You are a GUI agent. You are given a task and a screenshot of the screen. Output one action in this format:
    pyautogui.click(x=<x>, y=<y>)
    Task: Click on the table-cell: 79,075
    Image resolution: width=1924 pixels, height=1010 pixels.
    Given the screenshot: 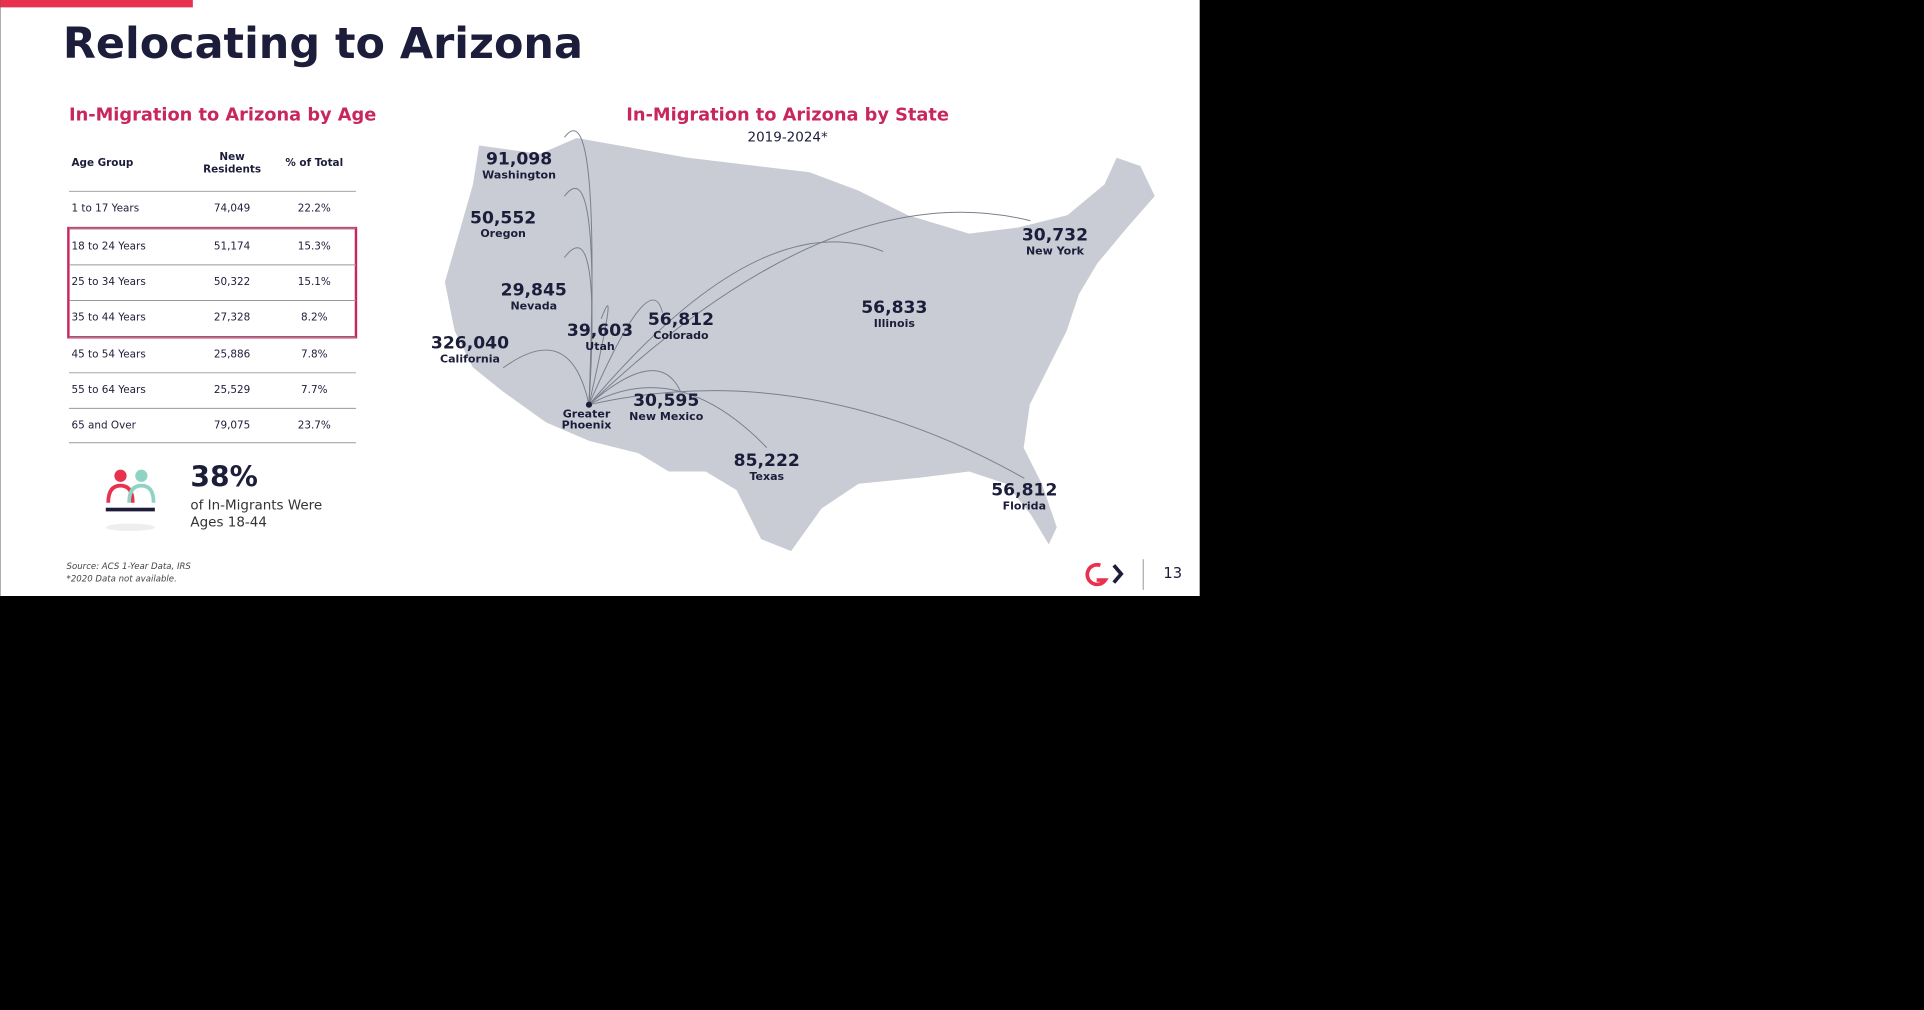 What is the action you would take?
    pyautogui.click(x=232, y=426)
    